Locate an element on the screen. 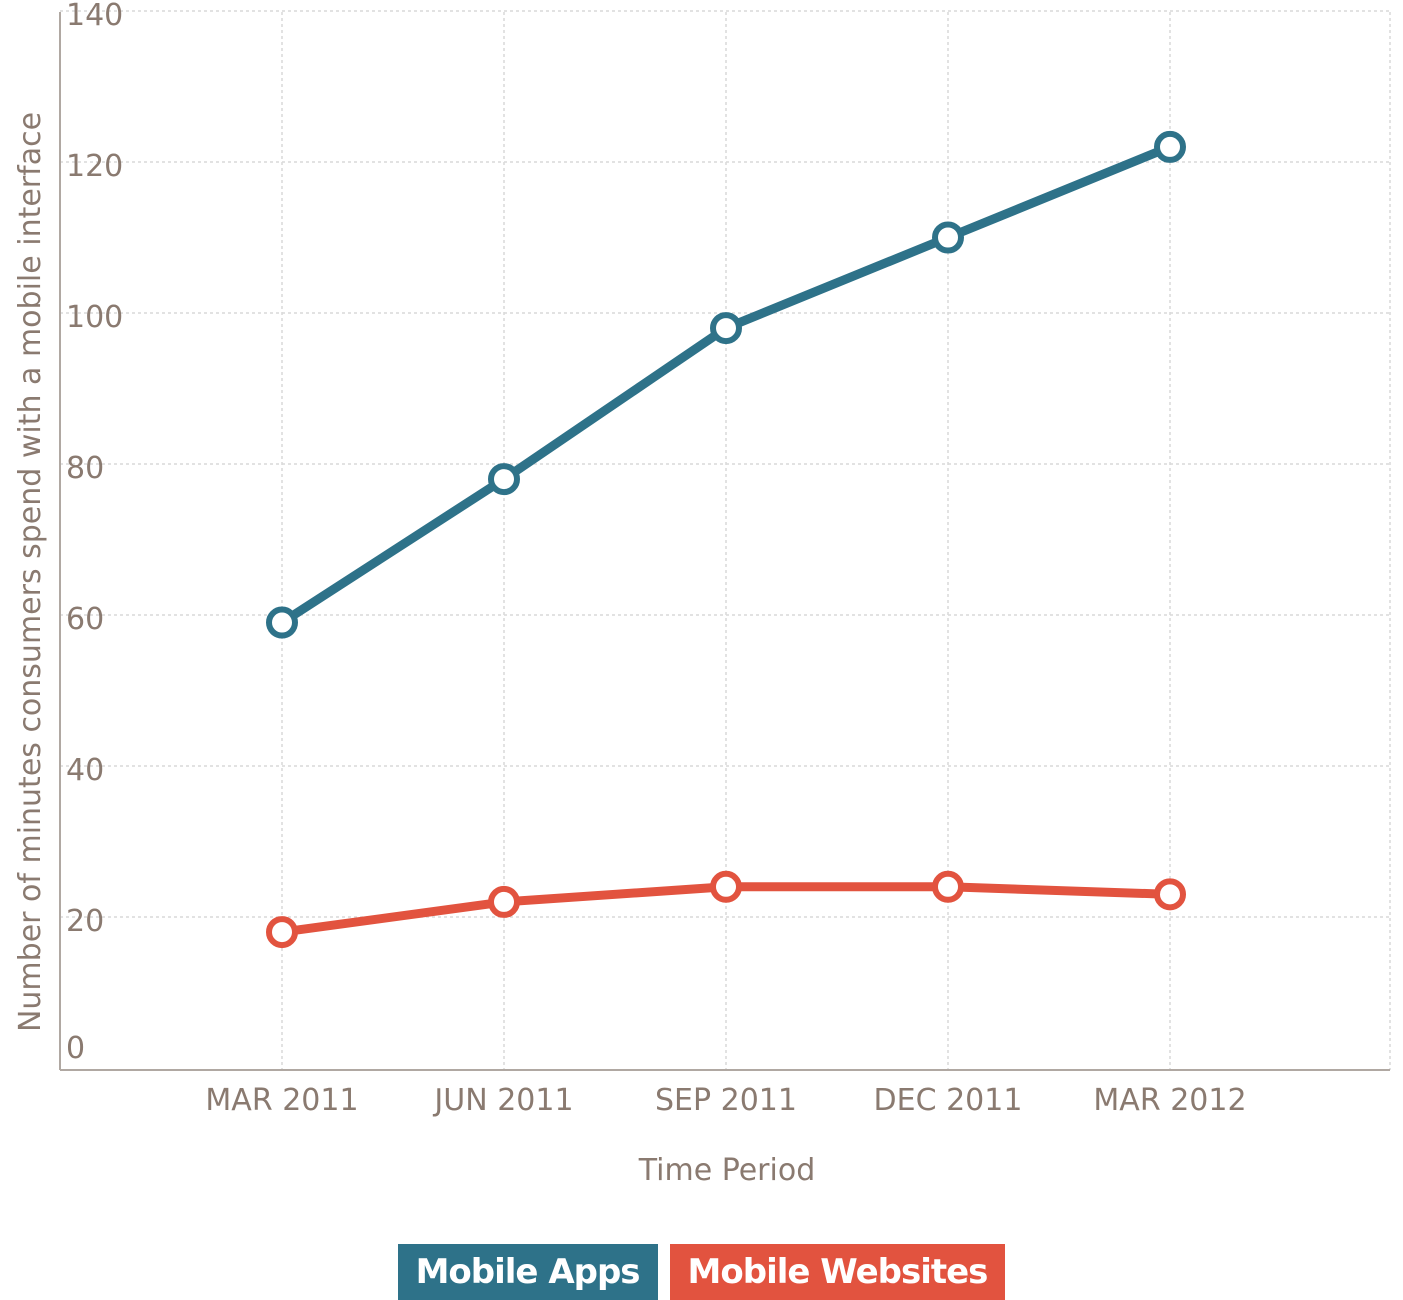 Image resolution: width=1403 pixels, height=1300 pixels. x-tick-label: JUN 2011 is located at coordinates (502, 1100).